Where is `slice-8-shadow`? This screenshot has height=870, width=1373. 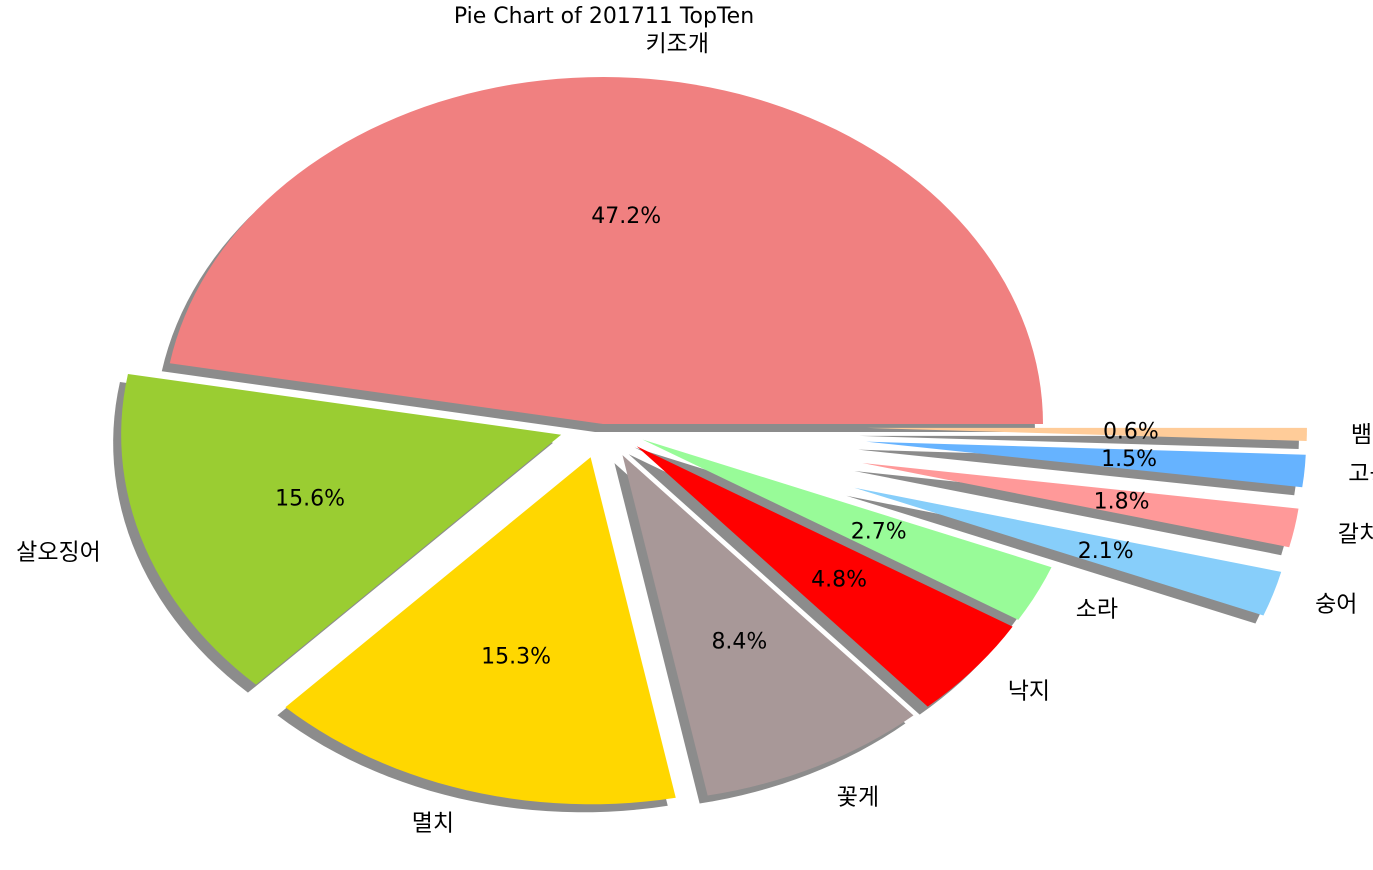
slice-8-shadow is located at coordinates (1072, 513).